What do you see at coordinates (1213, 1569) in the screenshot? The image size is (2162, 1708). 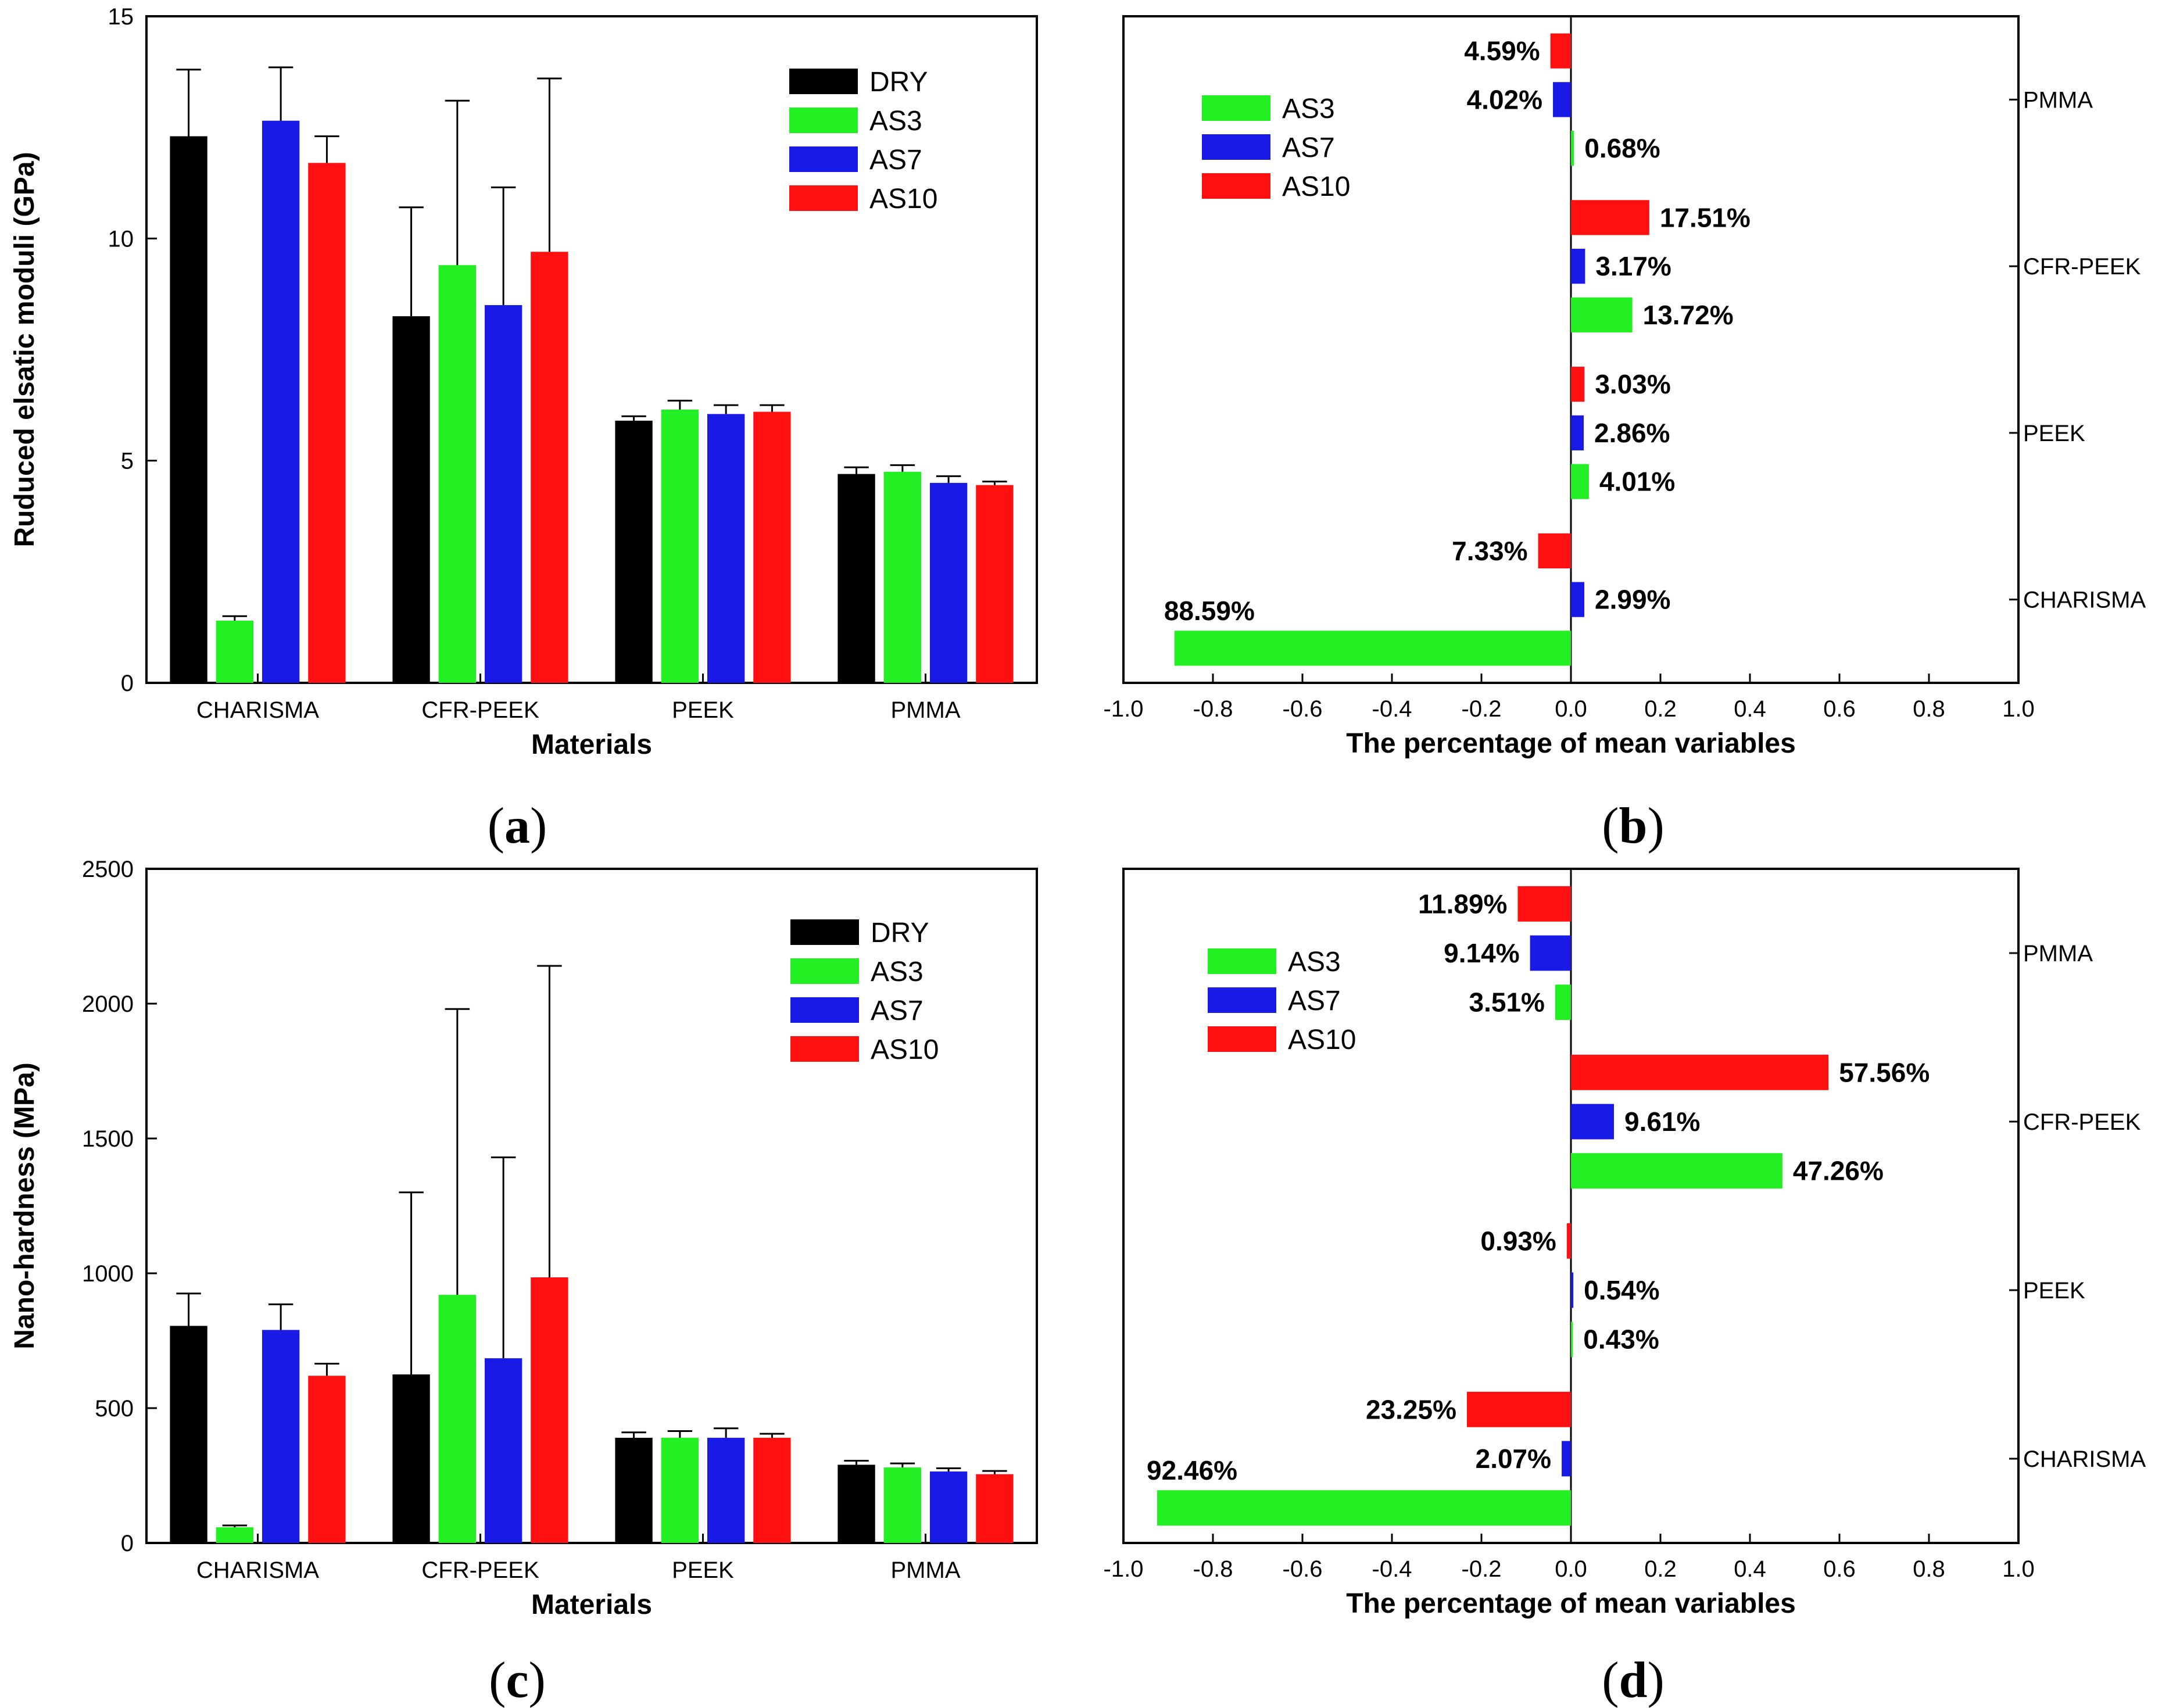 I see `x-tick-label: -0.8` at bounding box center [1213, 1569].